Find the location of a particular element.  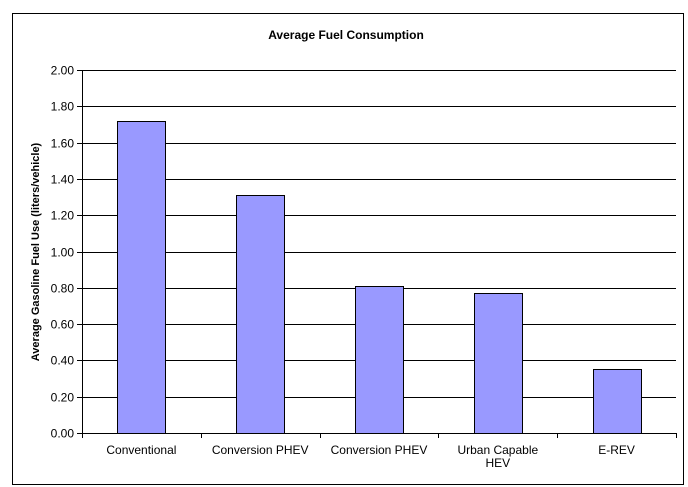

y-tick-label: 0.60 is located at coordinates (63, 325).